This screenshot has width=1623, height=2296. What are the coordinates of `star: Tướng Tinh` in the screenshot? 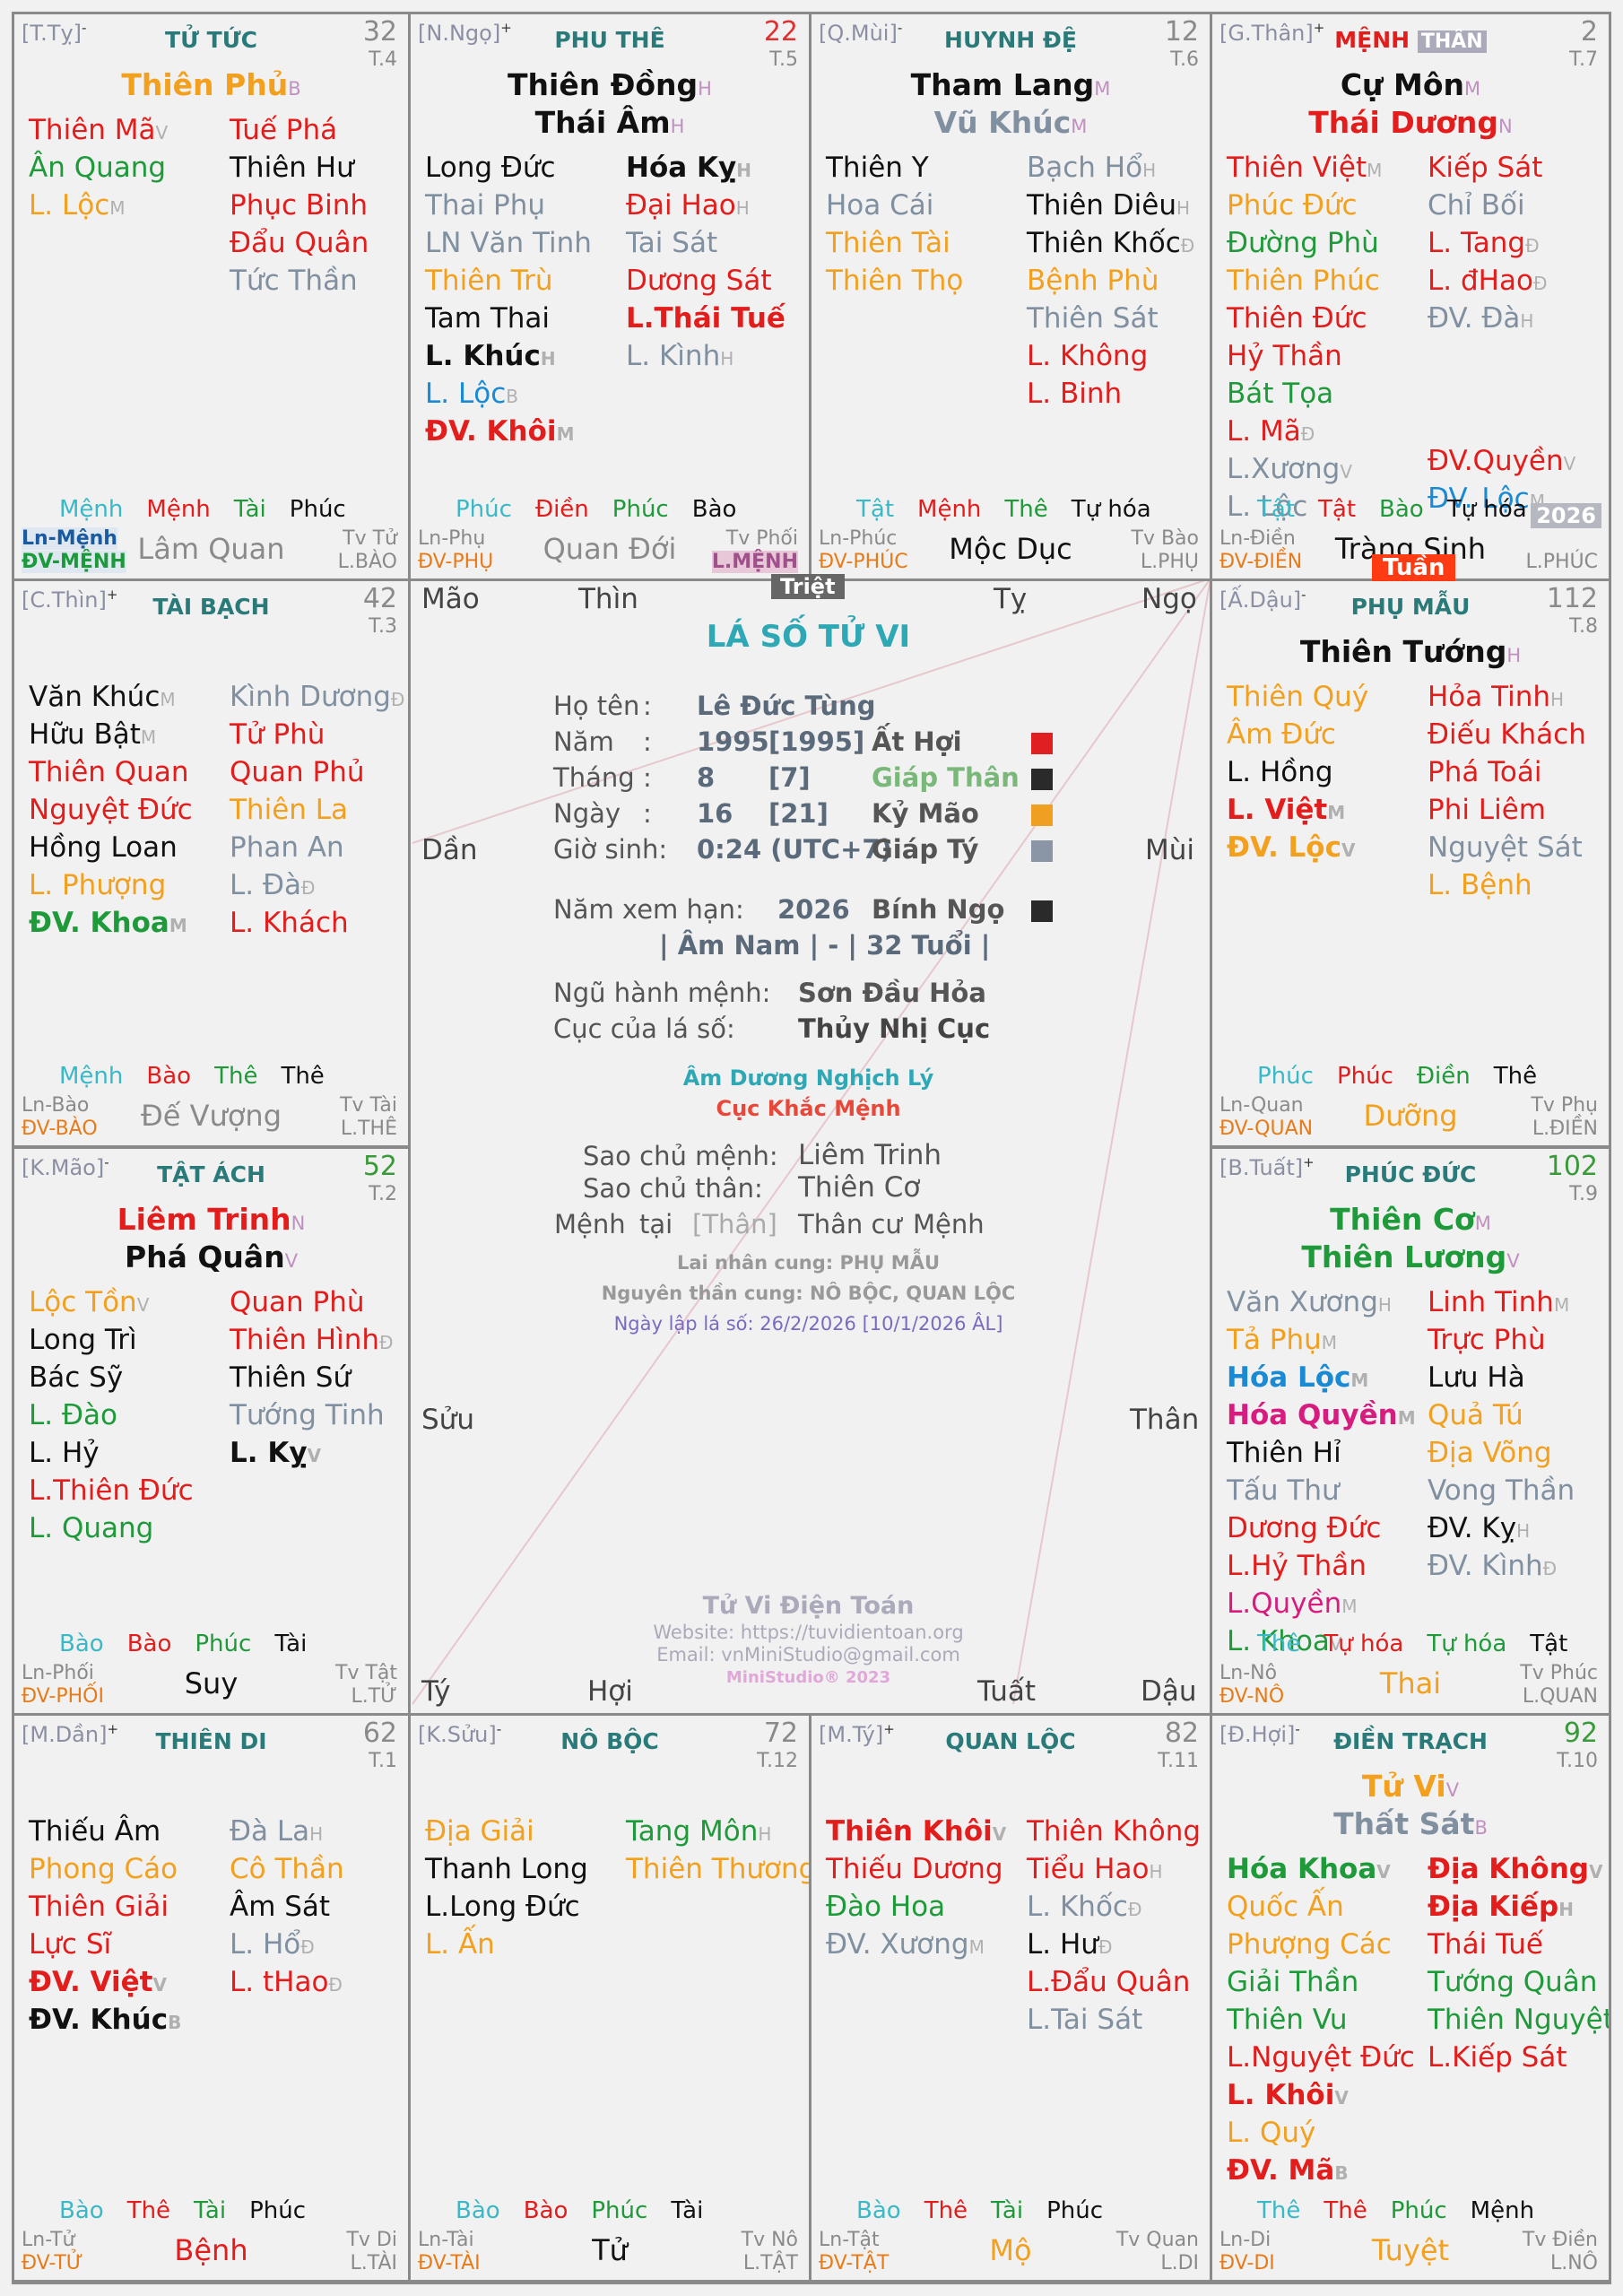 It's located at (307, 1415).